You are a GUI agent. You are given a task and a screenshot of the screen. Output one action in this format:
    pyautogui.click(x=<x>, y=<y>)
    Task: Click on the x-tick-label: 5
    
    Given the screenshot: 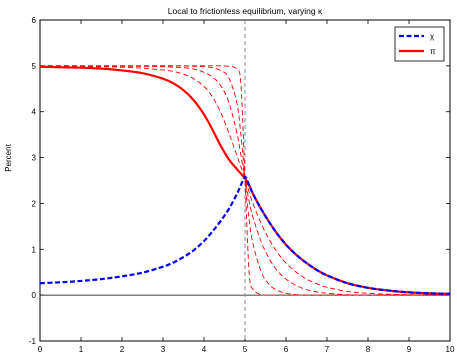 What is the action you would take?
    pyautogui.click(x=245, y=349)
    